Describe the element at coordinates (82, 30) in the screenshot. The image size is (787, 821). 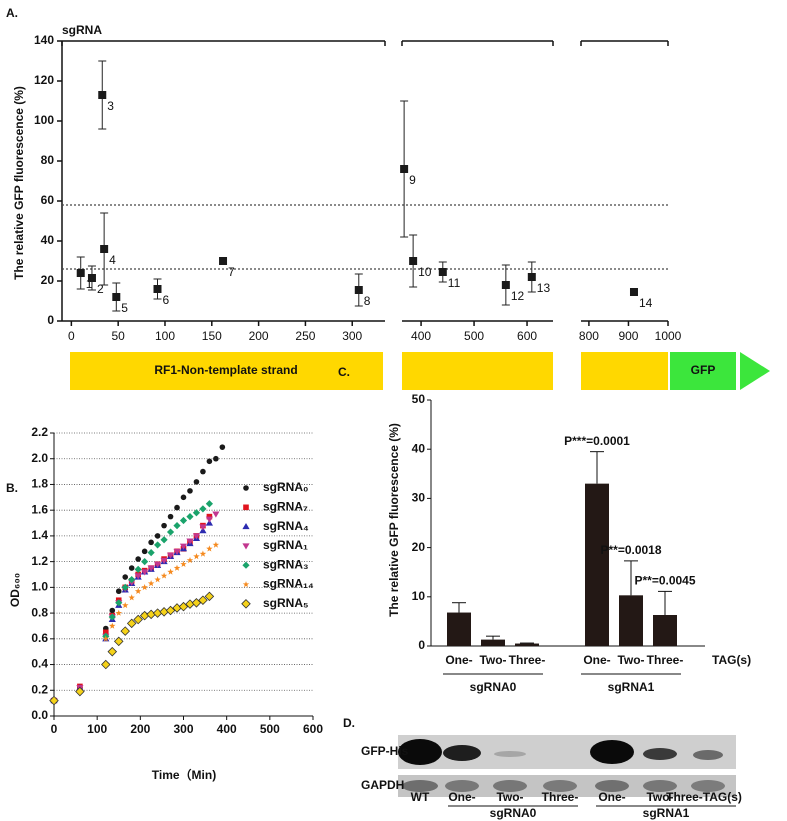
I see `x-axis-title: sgRNA` at that location.